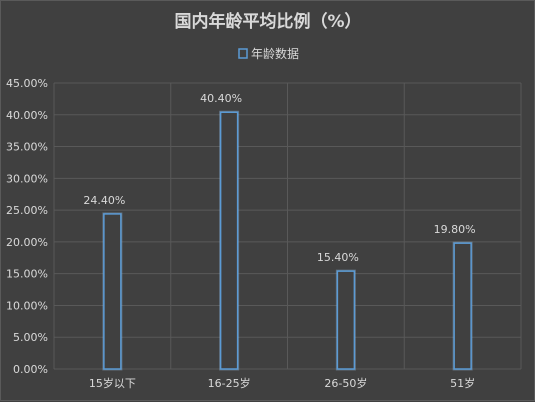  I want to click on chart-title: 国内年龄平均比例（%）, so click(267, 21).